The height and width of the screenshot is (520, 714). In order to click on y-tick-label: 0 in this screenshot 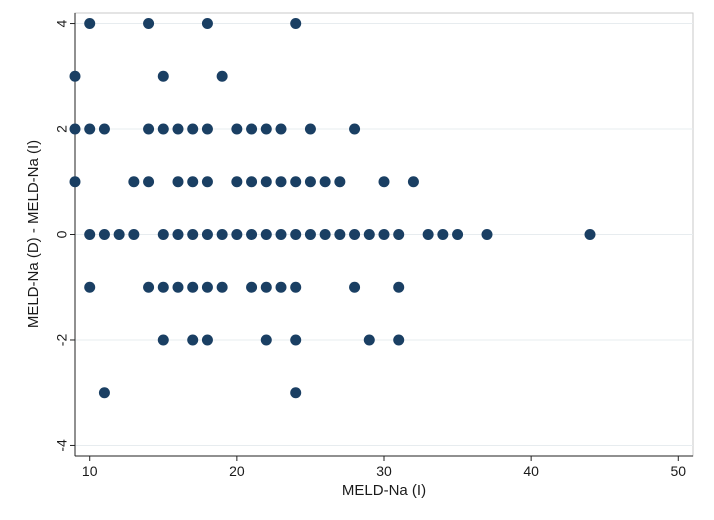, I will do `click(62, 234)`.